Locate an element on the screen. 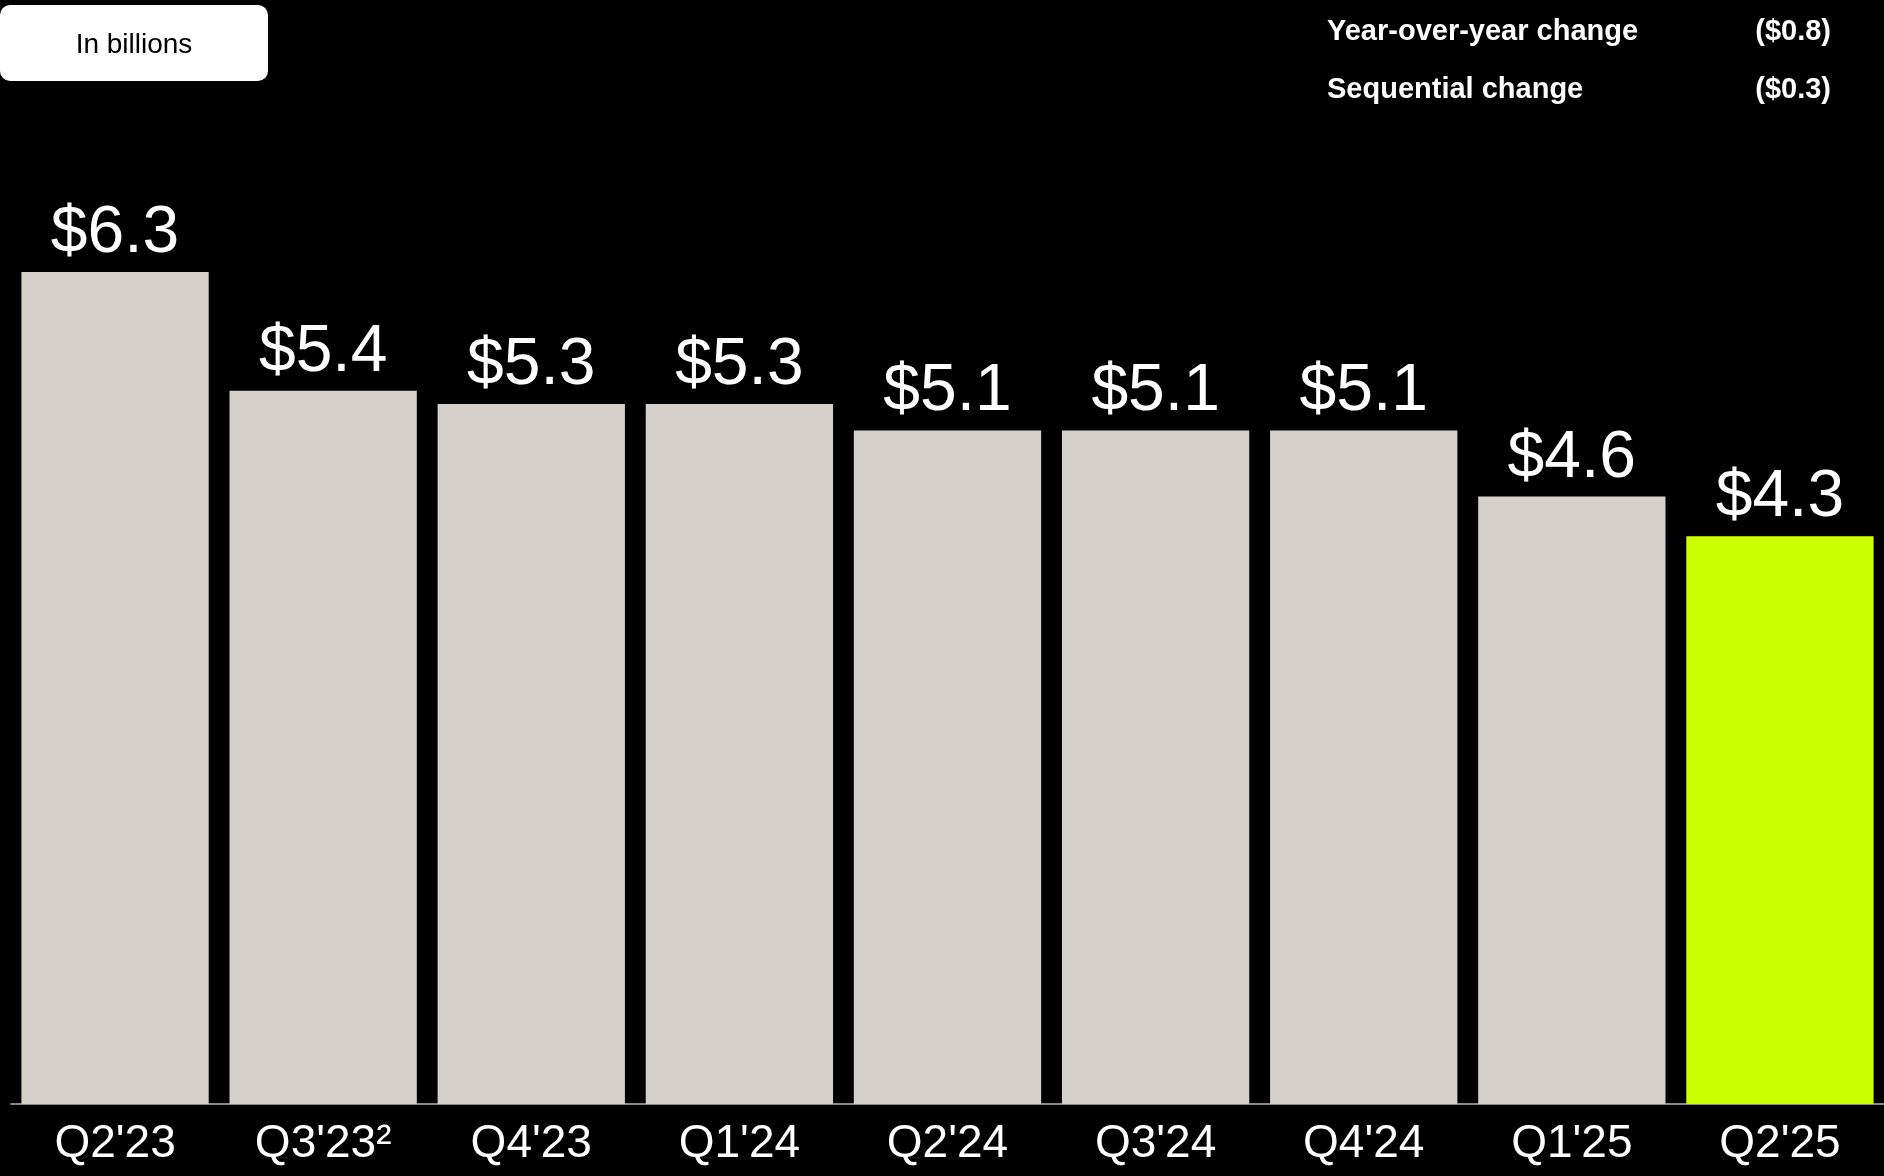 This screenshot has height=1176, width=1884. data-label: $5.4 is located at coordinates (323, 347).